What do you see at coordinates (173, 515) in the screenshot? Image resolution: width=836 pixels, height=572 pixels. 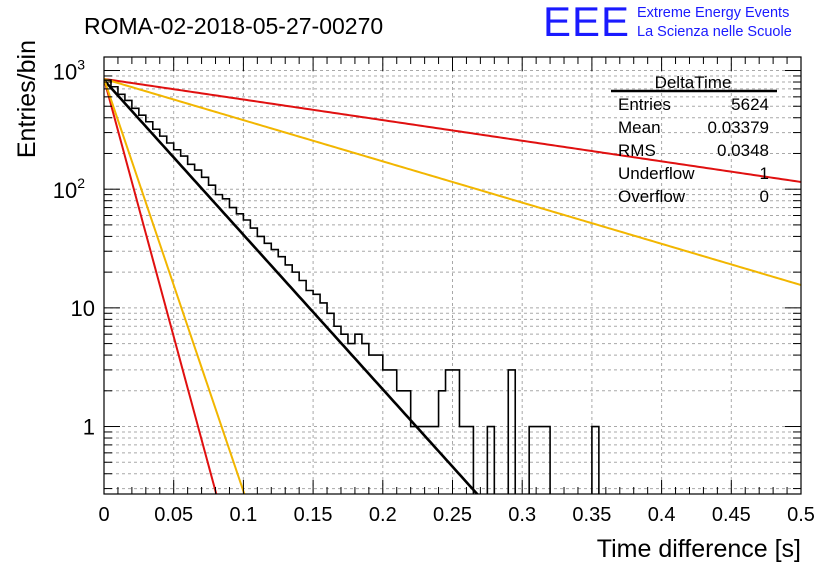 I see `x-tick-label: 0.05` at bounding box center [173, 515].